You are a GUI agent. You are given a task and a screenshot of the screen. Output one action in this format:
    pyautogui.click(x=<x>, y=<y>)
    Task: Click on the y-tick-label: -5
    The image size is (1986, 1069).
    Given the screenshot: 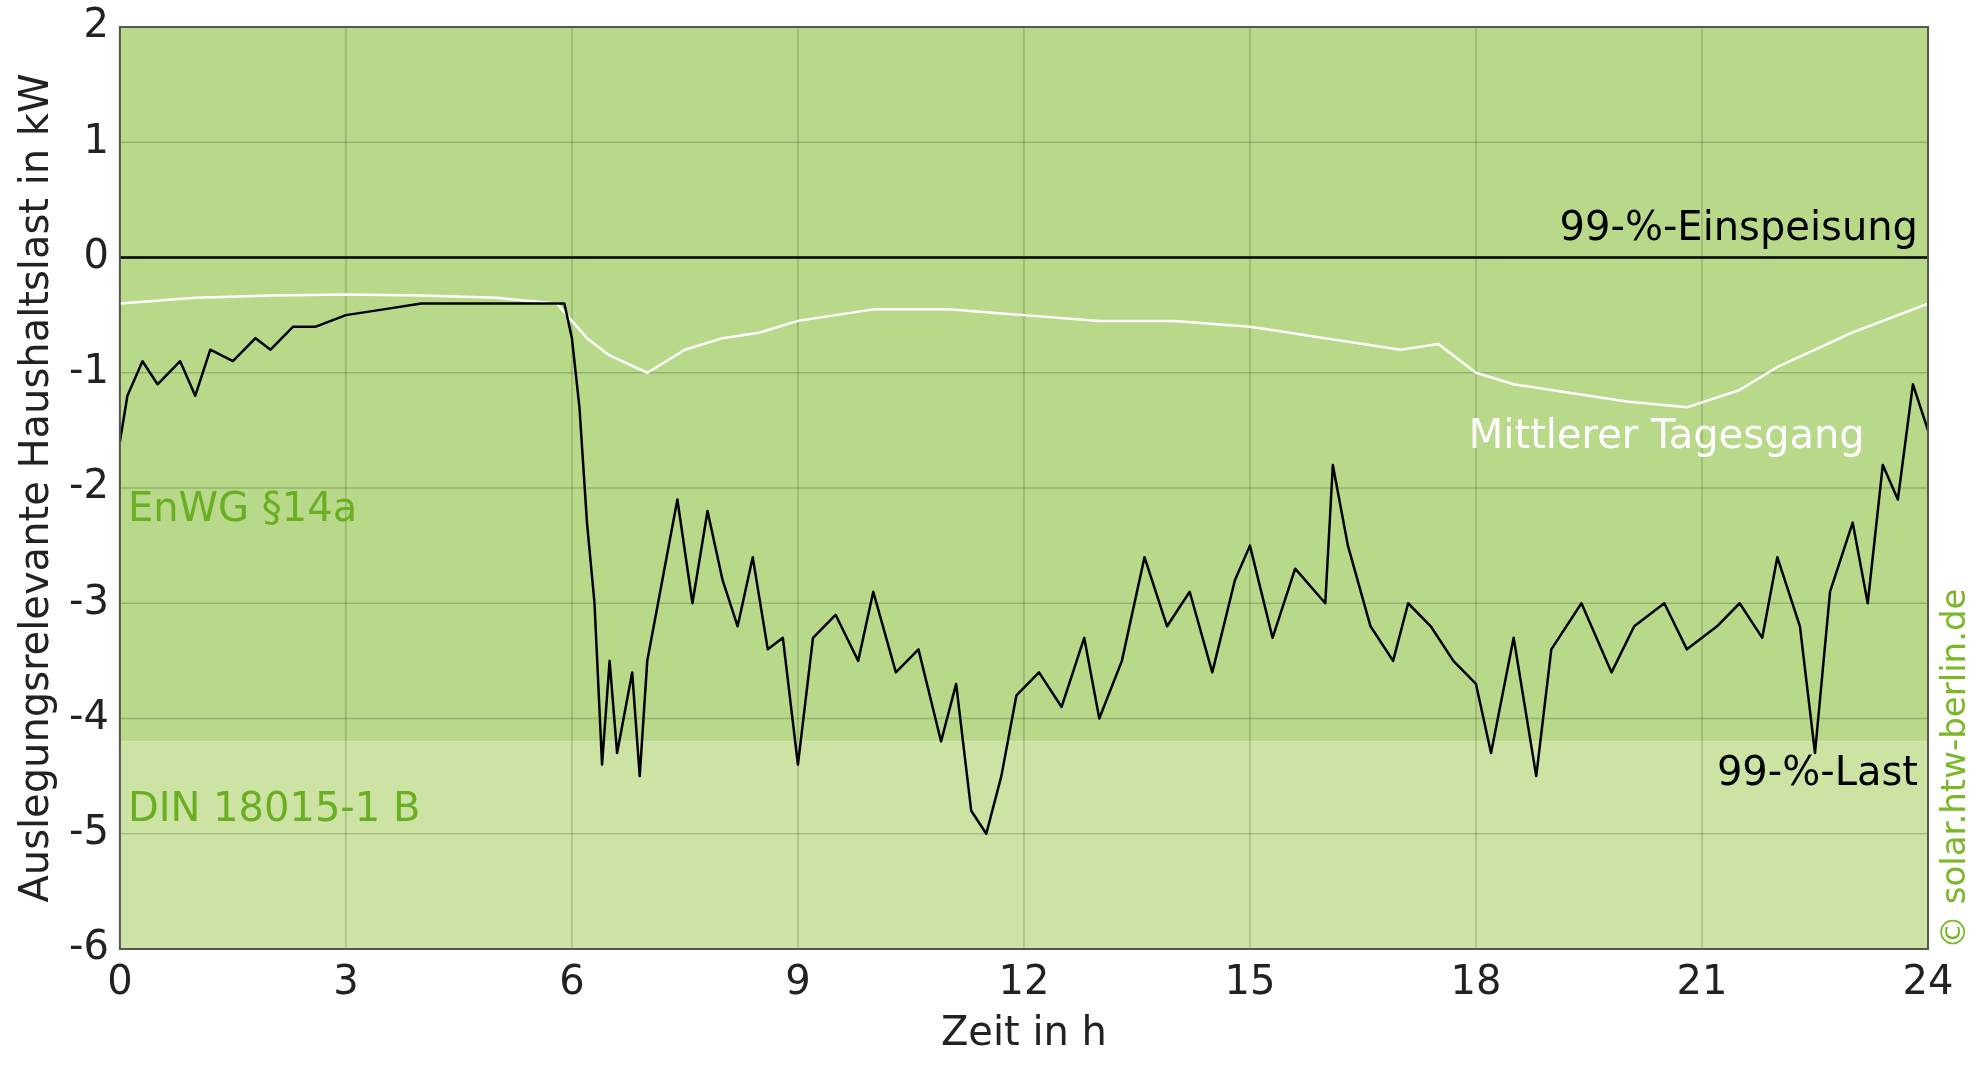 What is the action you would take?
    pyautogui.click(x=88, y=830)
    